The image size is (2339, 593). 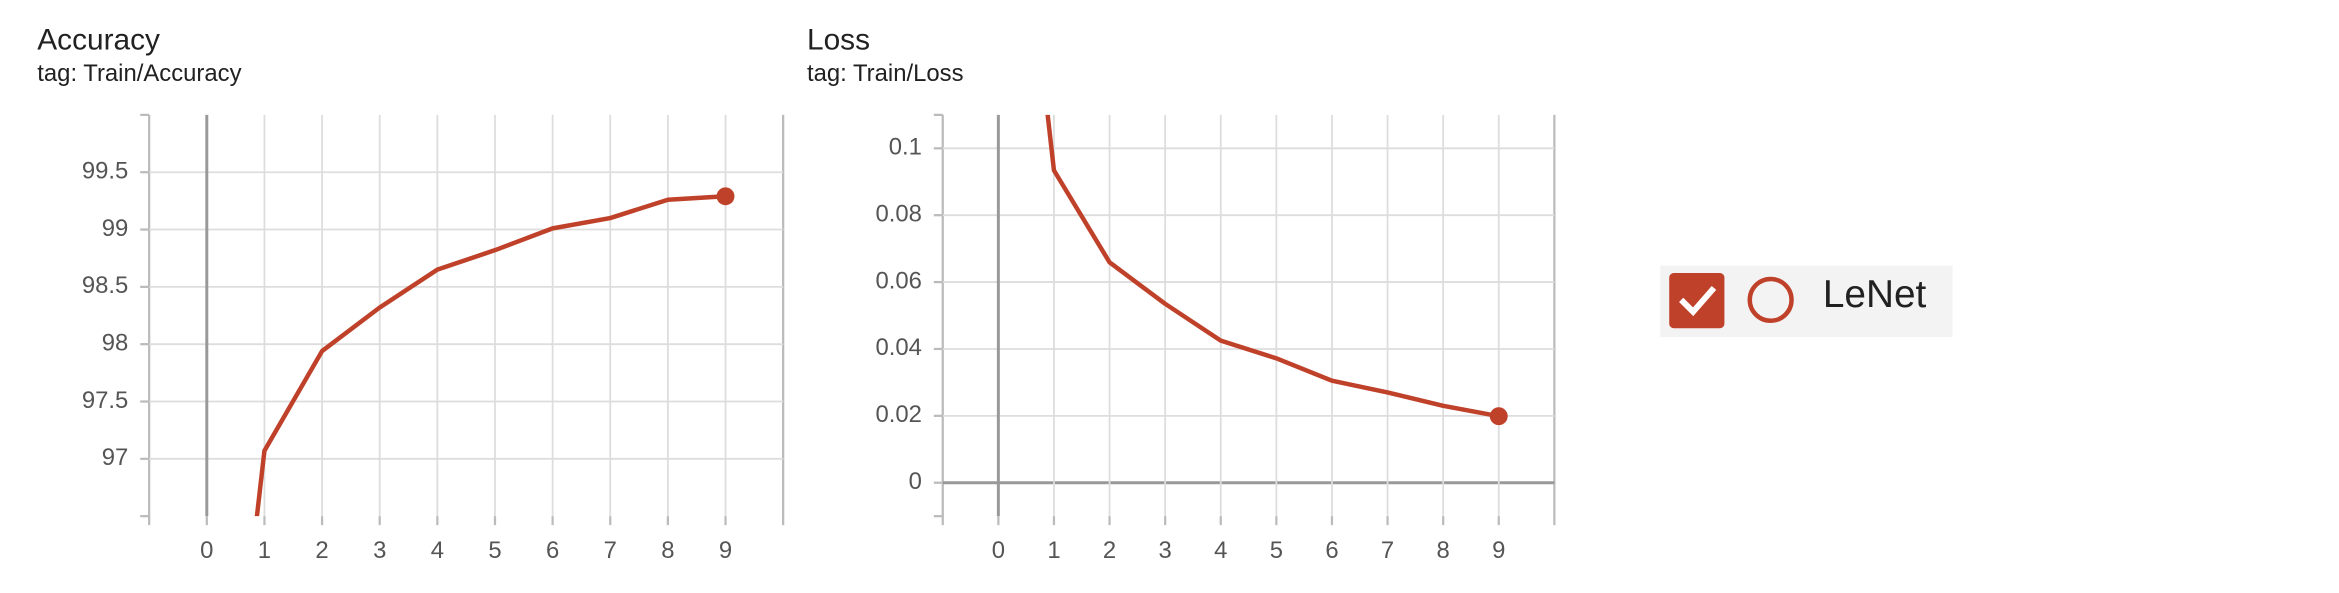 I want to click on y-tick-label: 98, so click(x=115, y=342).